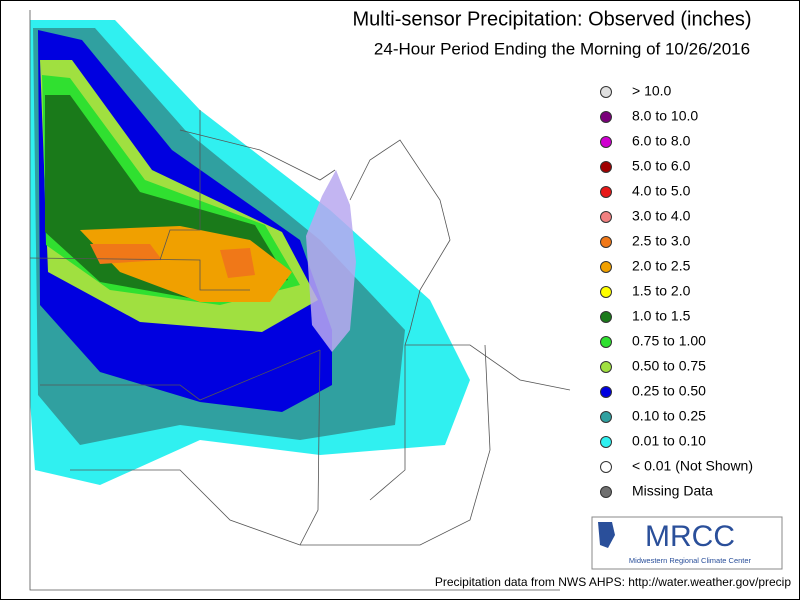  What do you see at coordinates (237, 263) in the screenshot?
I see `precip-area` at bounding box center [237, 263].